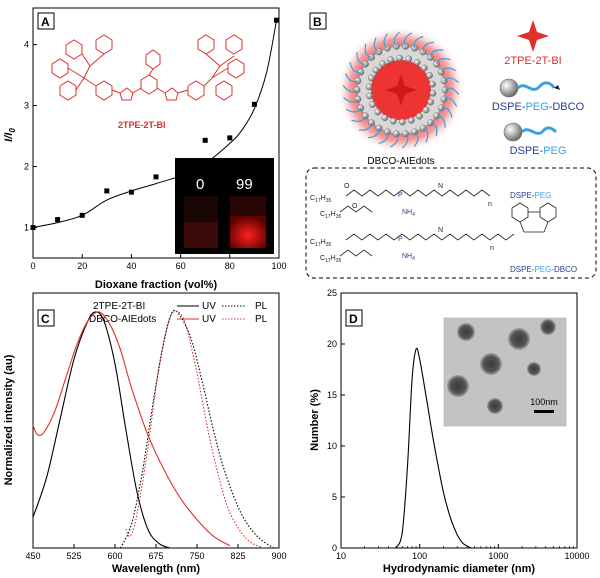  Describe the element at coordinates (209, 306) in the screenshot. I see `legend-c-row1-uv: UV` at that location.